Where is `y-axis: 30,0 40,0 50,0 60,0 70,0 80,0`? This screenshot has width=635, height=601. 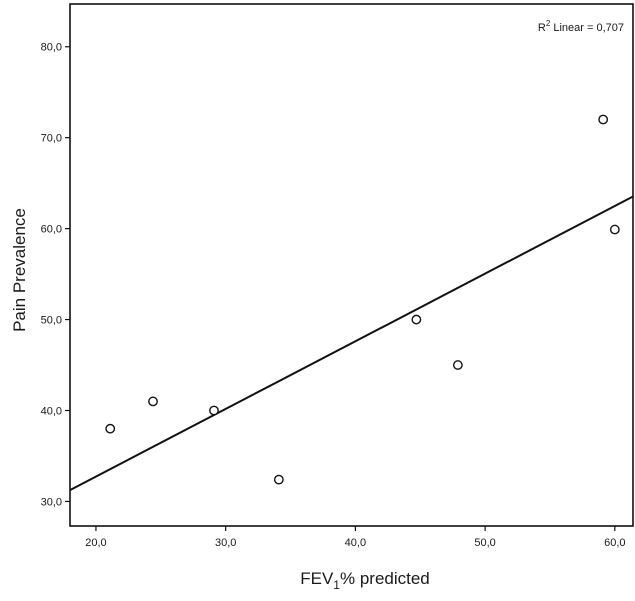 y-axis: 30,0 40,0 50,0 60,0 70,0 80,0 is located at coordinates (55, 275).